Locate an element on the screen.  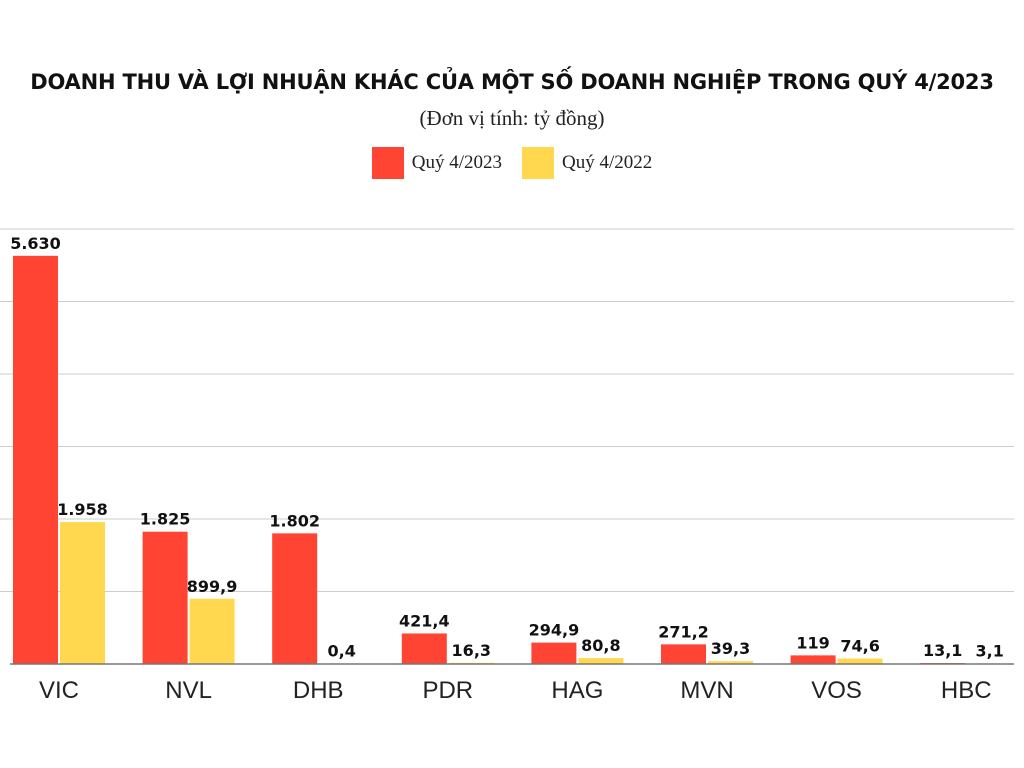
value-label-hag-2023: 294,9 is located at coordinates (554, 630).